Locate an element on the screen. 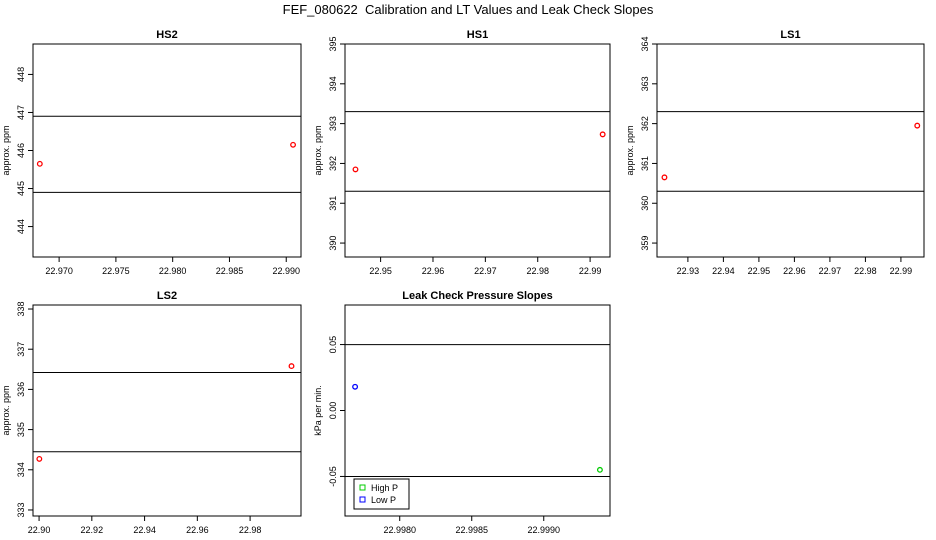 This screenshot has width=936, height=540. y-tick-label: 360 is located at coordinates (645, 203).